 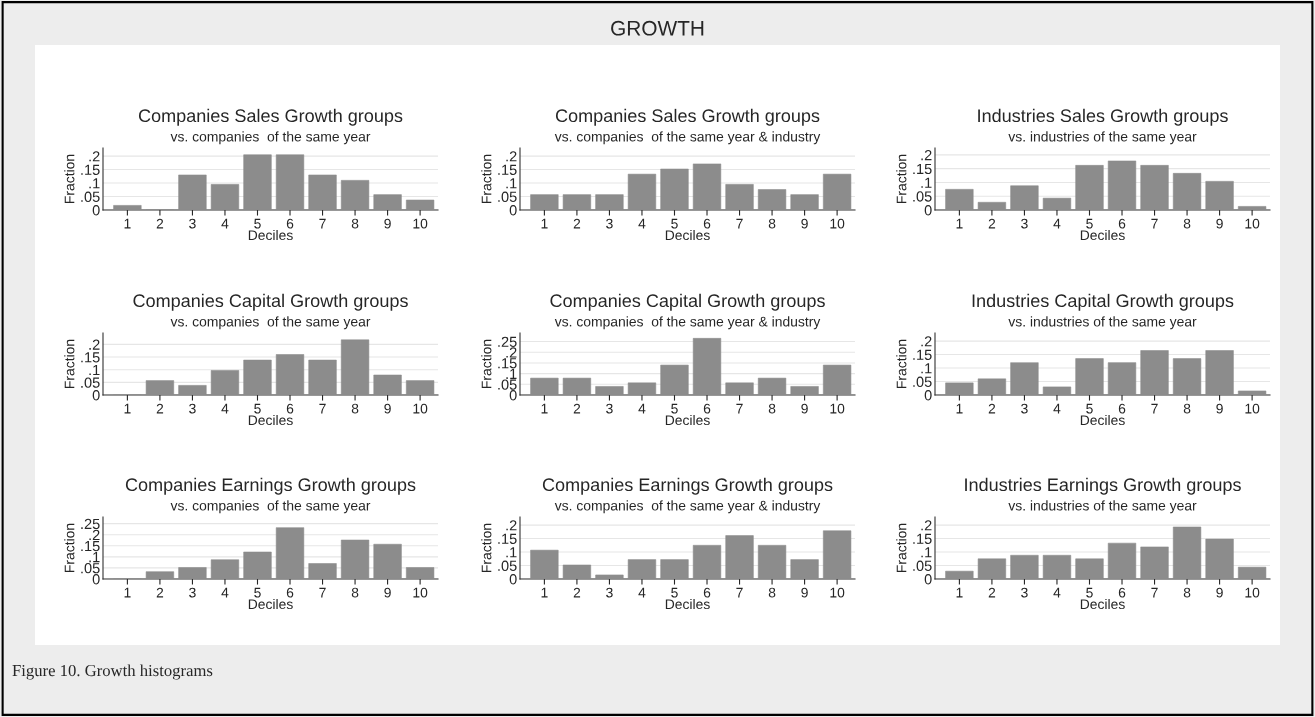 What do you see at coordinates (387, 592) in the screenshot?
I see `x-tick-label: 9` at bounding box center [387, 592].